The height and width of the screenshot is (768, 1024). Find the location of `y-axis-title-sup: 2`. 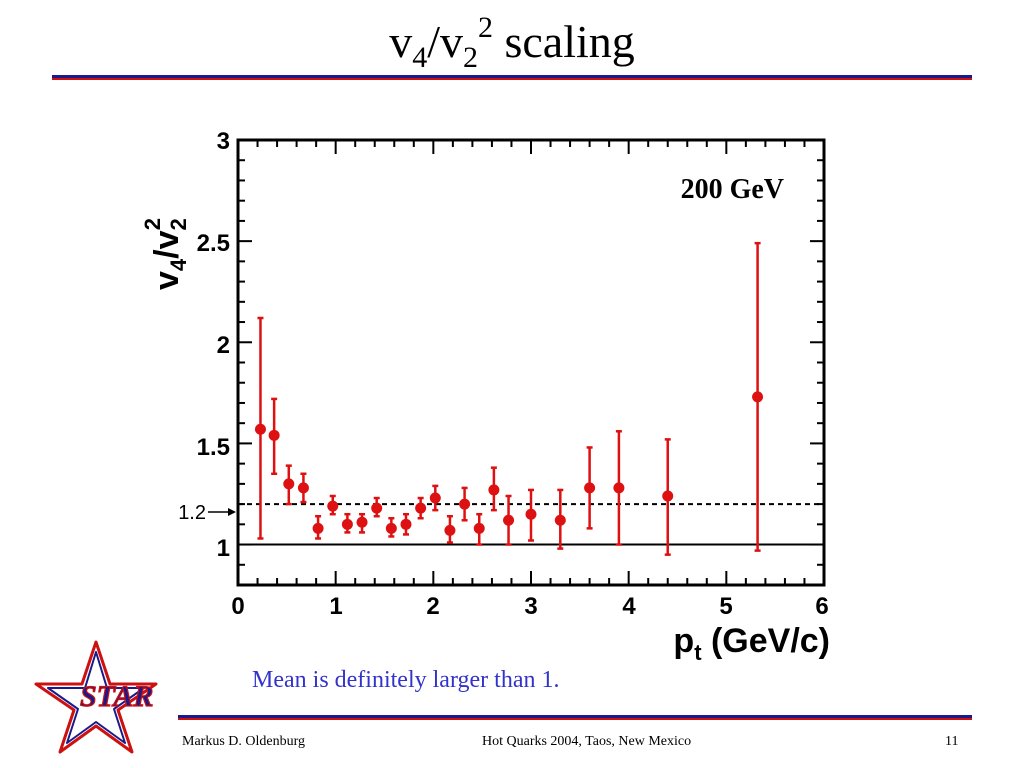

y-axis-title-sup: 2 is located at coordinates (152, 224).